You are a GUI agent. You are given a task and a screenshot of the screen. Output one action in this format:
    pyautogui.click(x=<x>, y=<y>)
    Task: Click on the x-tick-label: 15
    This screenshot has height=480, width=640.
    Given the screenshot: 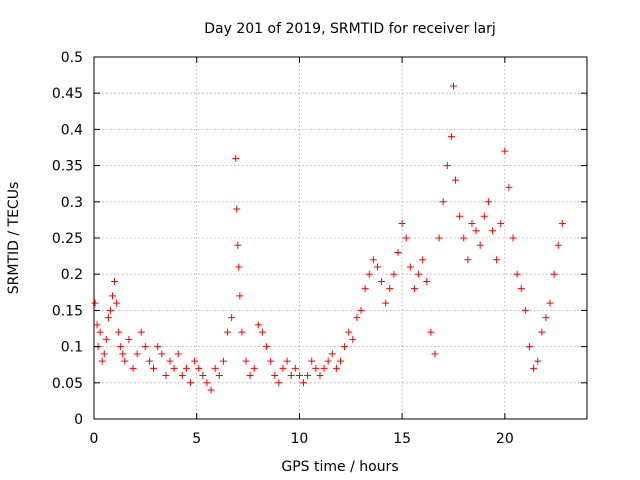 What is the action you would take?
    pyautogui.click(x=402, y=439)
    